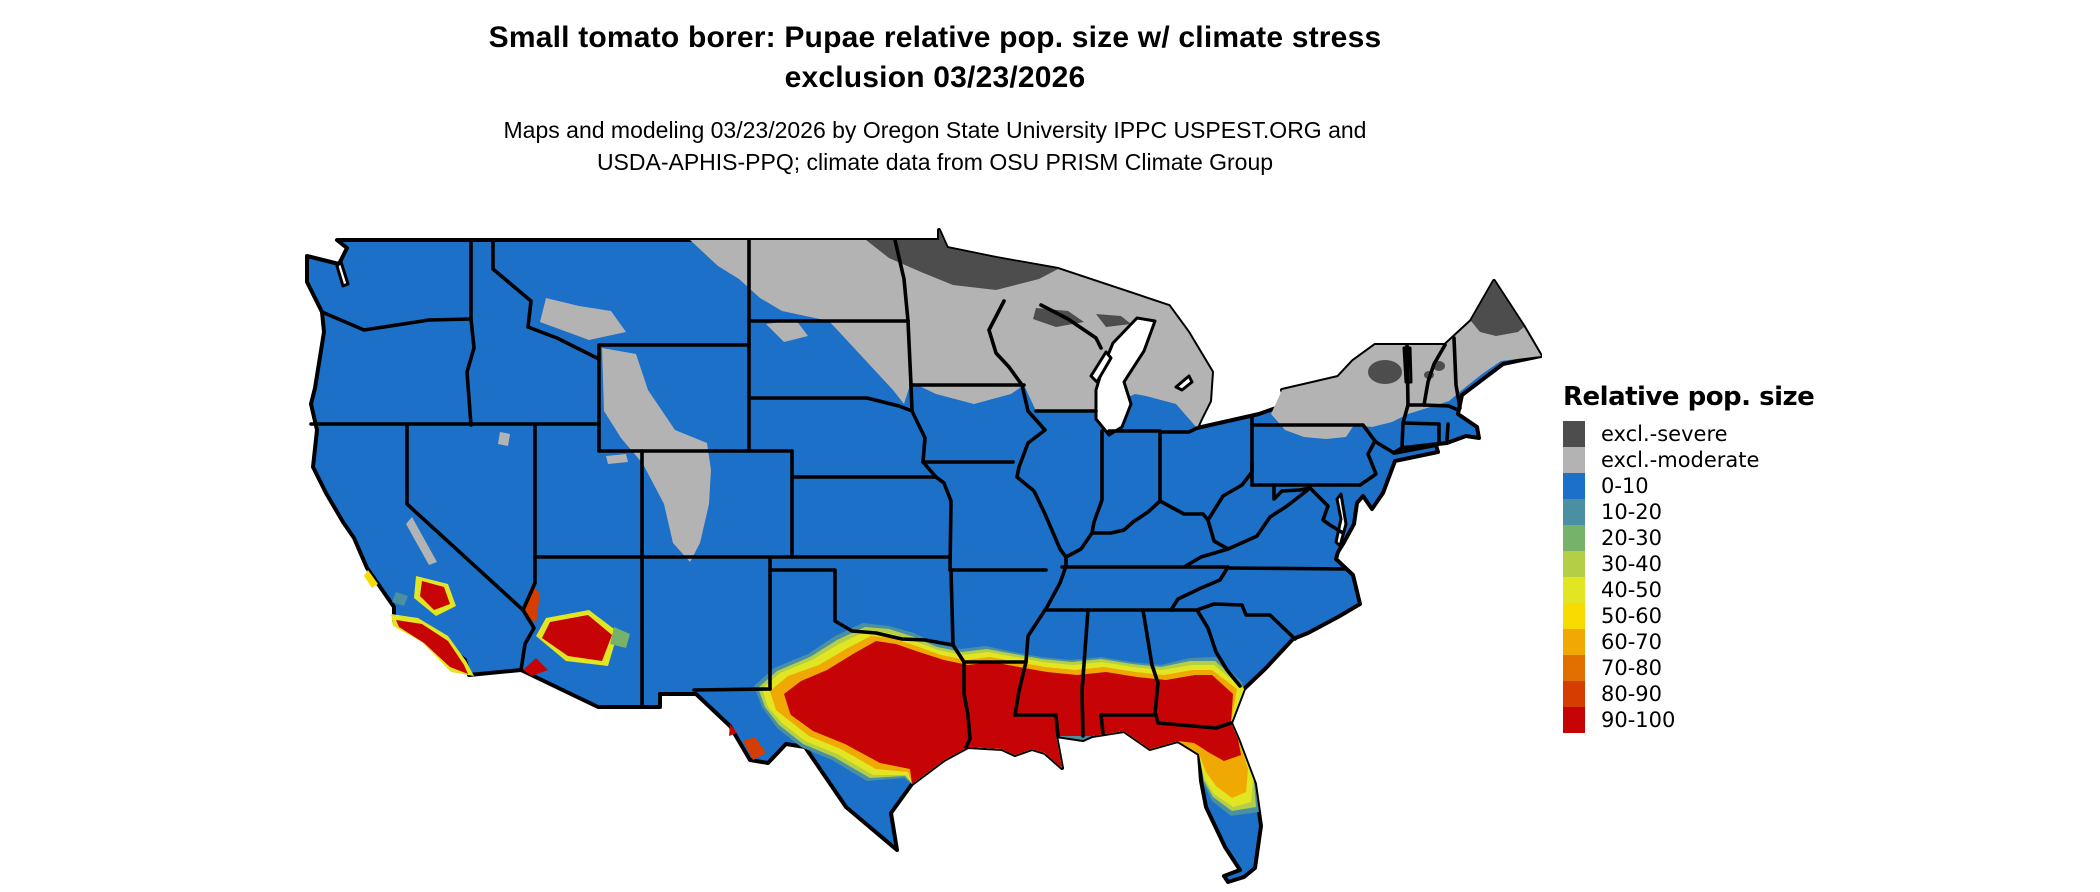 The width and height of the screenshot is (2100, 892). What do you see at coordinates (1688, 642) in the screenshot?
I see `legend-item: 60-70` at bounding box center [1688, 642].